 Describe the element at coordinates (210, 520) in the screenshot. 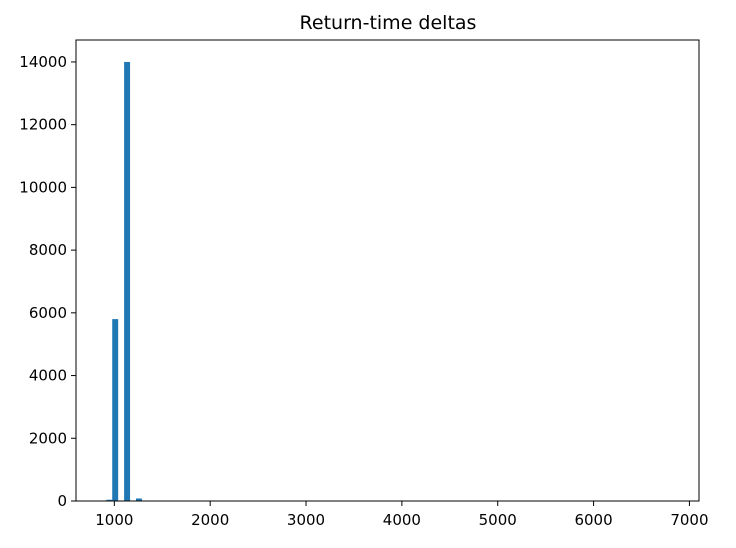

I see `x-tick-label: 2000` at that location.